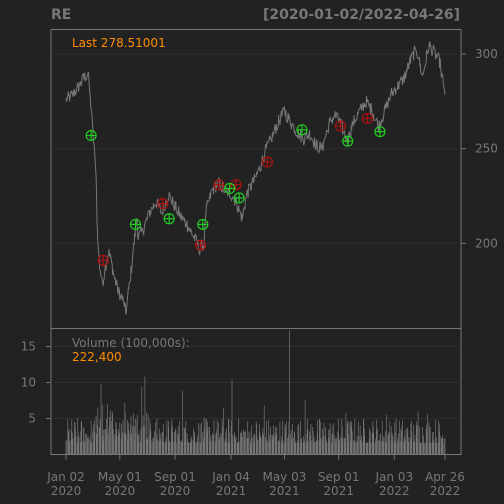 Image resolution: width=504 pixels, height=504 pixels. I want to click on price-axis: 200 250 300, so click(479, 148).